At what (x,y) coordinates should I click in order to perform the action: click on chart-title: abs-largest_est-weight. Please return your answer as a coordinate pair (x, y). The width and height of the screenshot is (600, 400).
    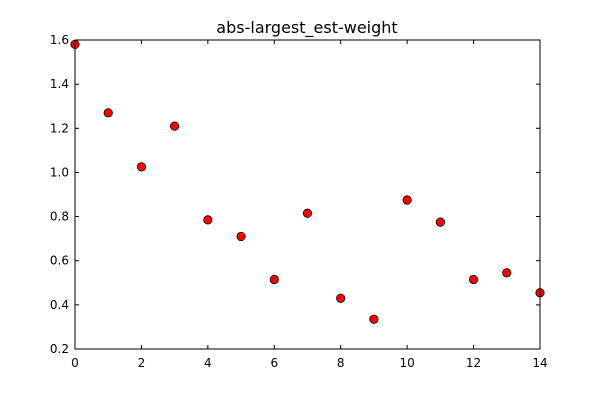
    Looking at the image, I should click on (306, 28).